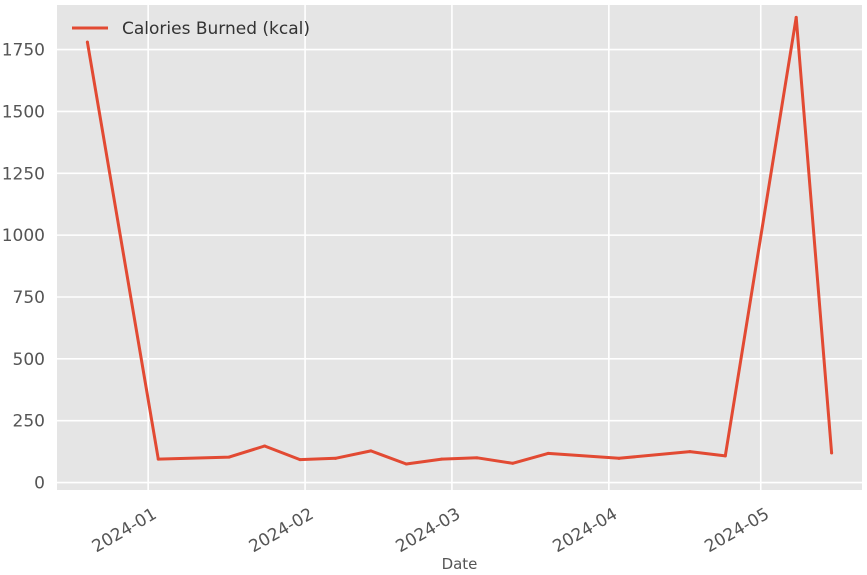  Describe the element at coordinates (23, 112) in the screenshot. I see `y-tick-label: 1500` at that location.